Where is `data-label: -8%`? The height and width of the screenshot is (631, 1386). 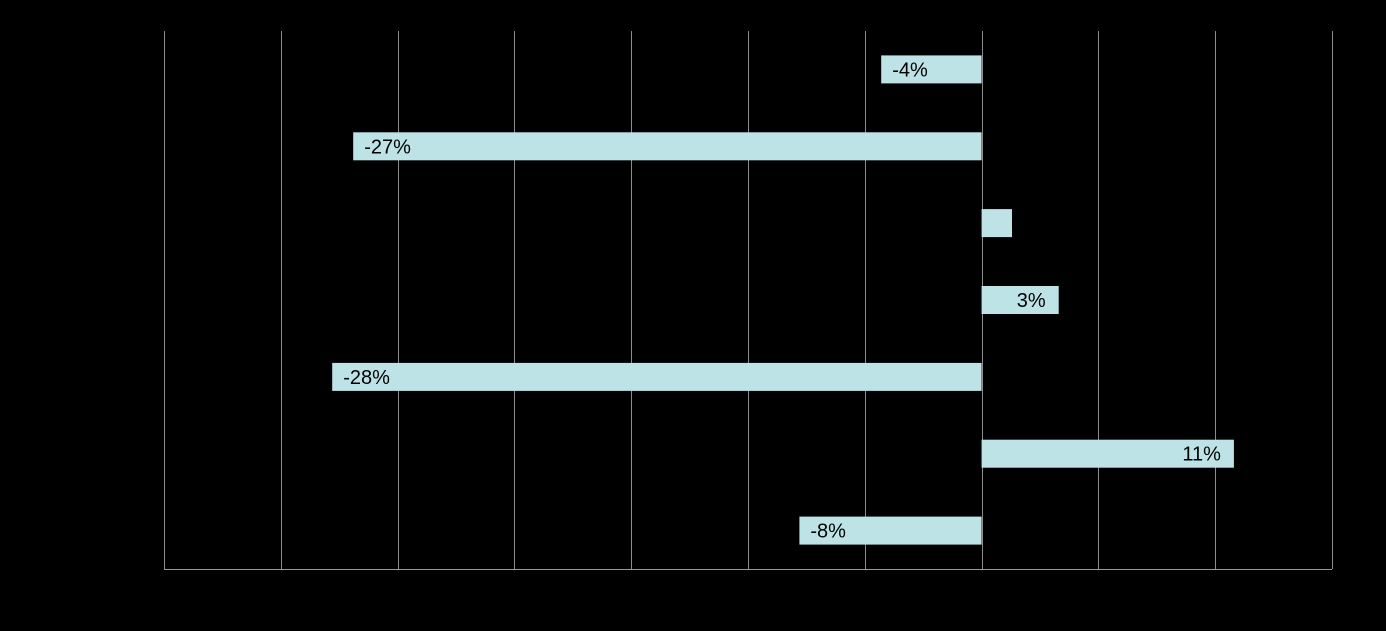
data-label: -8% is located at coordinates (828, 532).